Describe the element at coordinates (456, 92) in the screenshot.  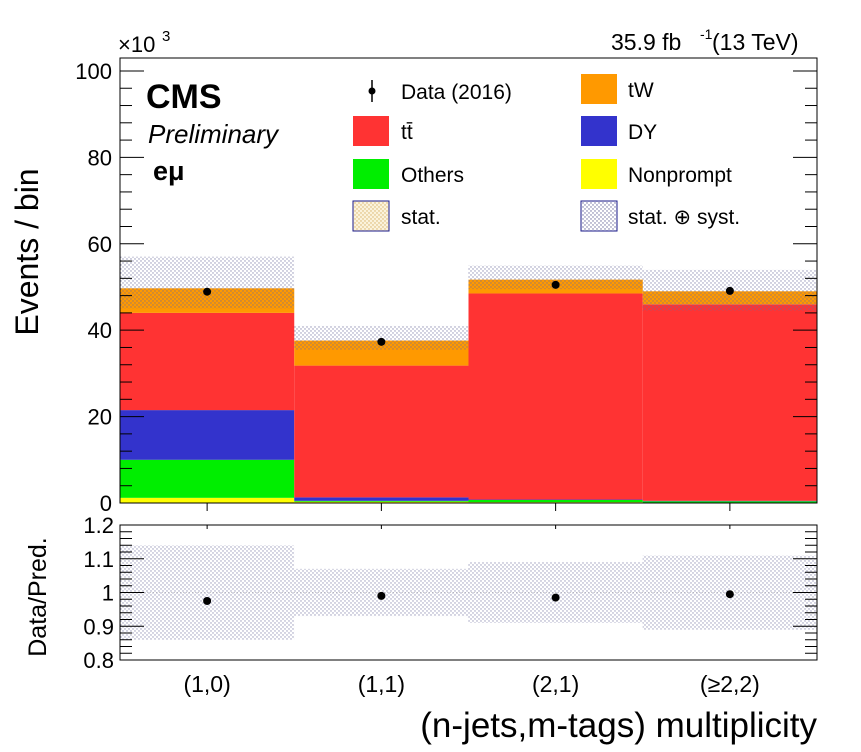
I see `legend-data-label: Data (2016)` at that location.